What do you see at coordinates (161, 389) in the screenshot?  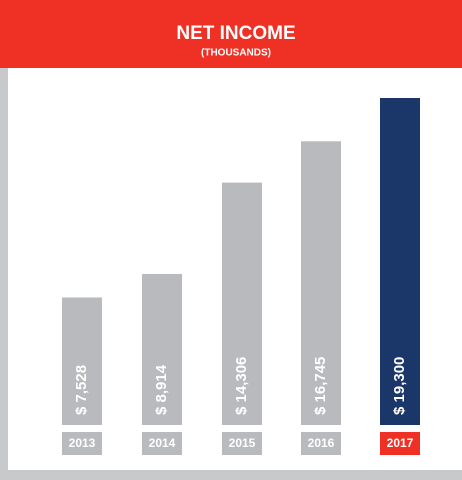 I see `value-label: $ 8,914` at bounding box center [161, 389].